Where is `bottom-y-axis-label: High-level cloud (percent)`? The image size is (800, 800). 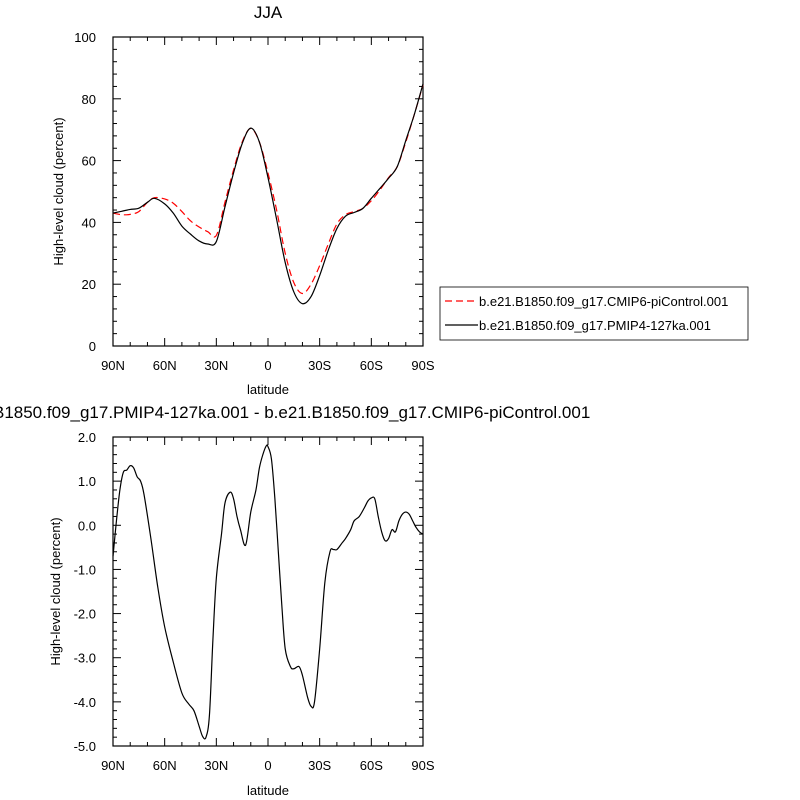
bottom-y-axis-label: High-level cloud (percent) is located at coordinates (55, 591).